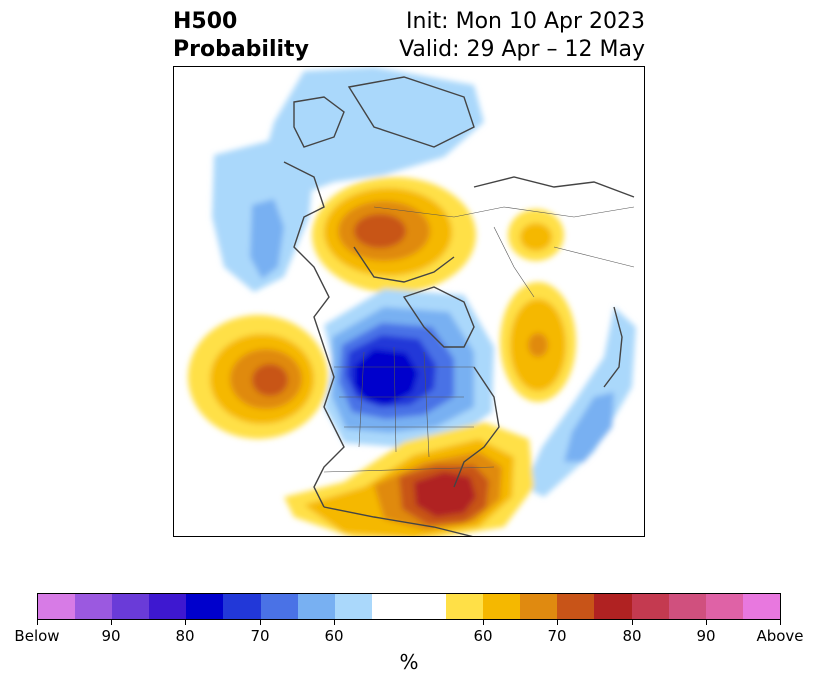 The width and height of the screenshot is (819, 686). What do you see at coordinates (479, 339) in the screenshot?
I see `borders` at bounding box center [479, 339].